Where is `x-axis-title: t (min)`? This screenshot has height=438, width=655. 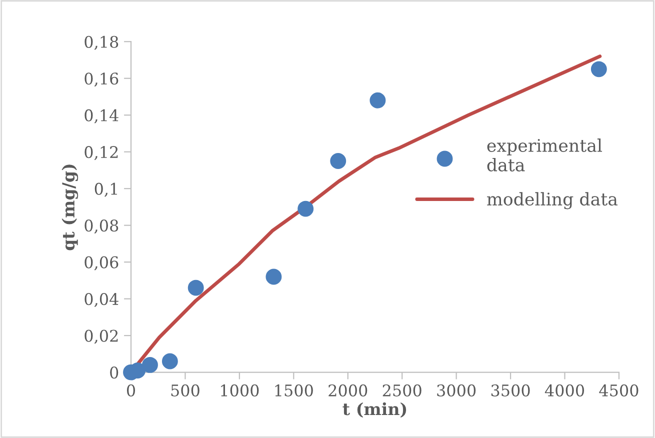
x-axis-title: t (min) is located at coordinates (374, 410).